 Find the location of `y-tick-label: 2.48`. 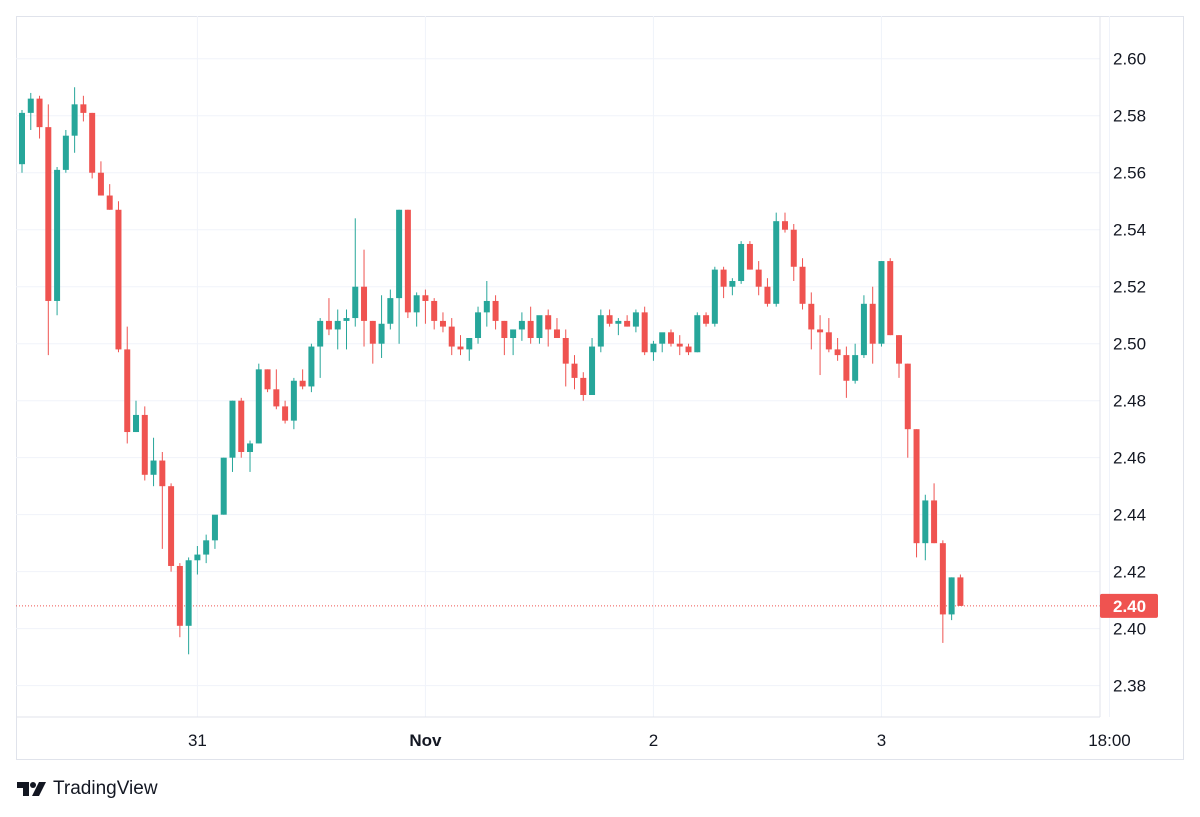

y-tick-label: 2.48 is located at coordinates (1129, 401).